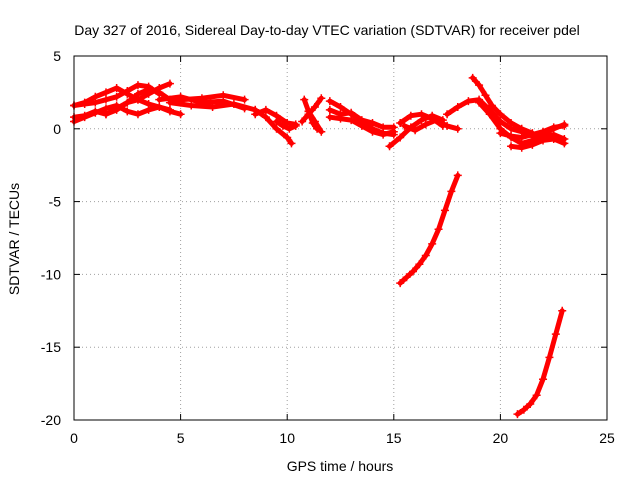 The width and height of the screenshot is (640, 480). What do you see at coordinates (501, 438) in the screenshot?
I see `x-tick-label: 20` at bounding box center [501, 438].